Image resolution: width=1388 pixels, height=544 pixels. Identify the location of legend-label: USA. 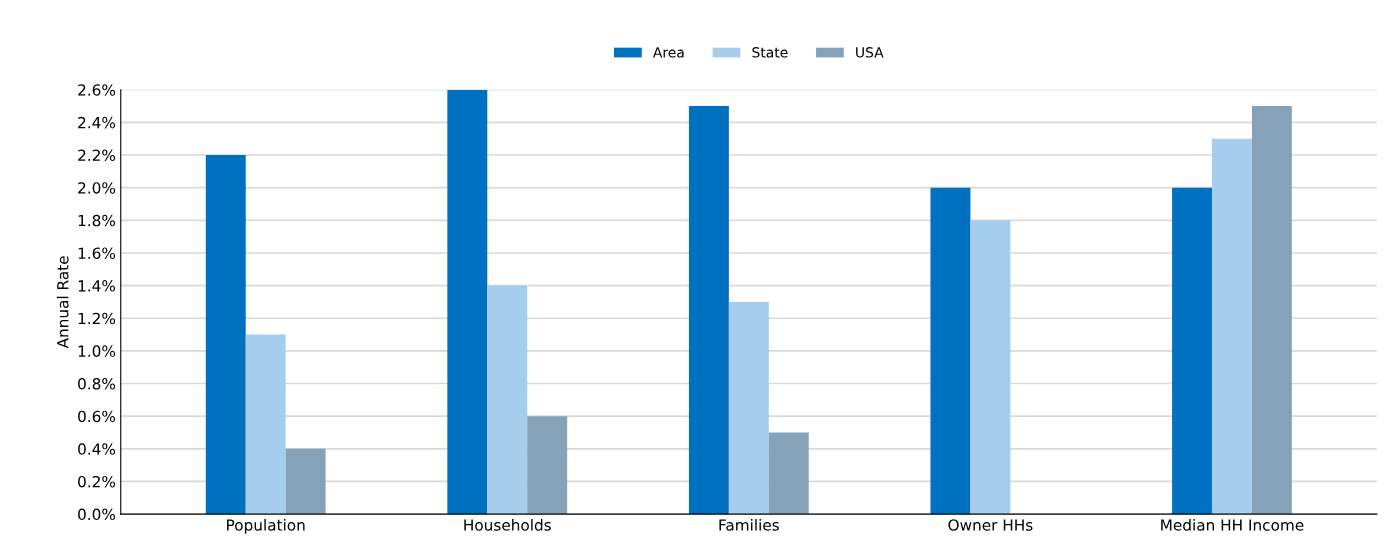
(870, 52).